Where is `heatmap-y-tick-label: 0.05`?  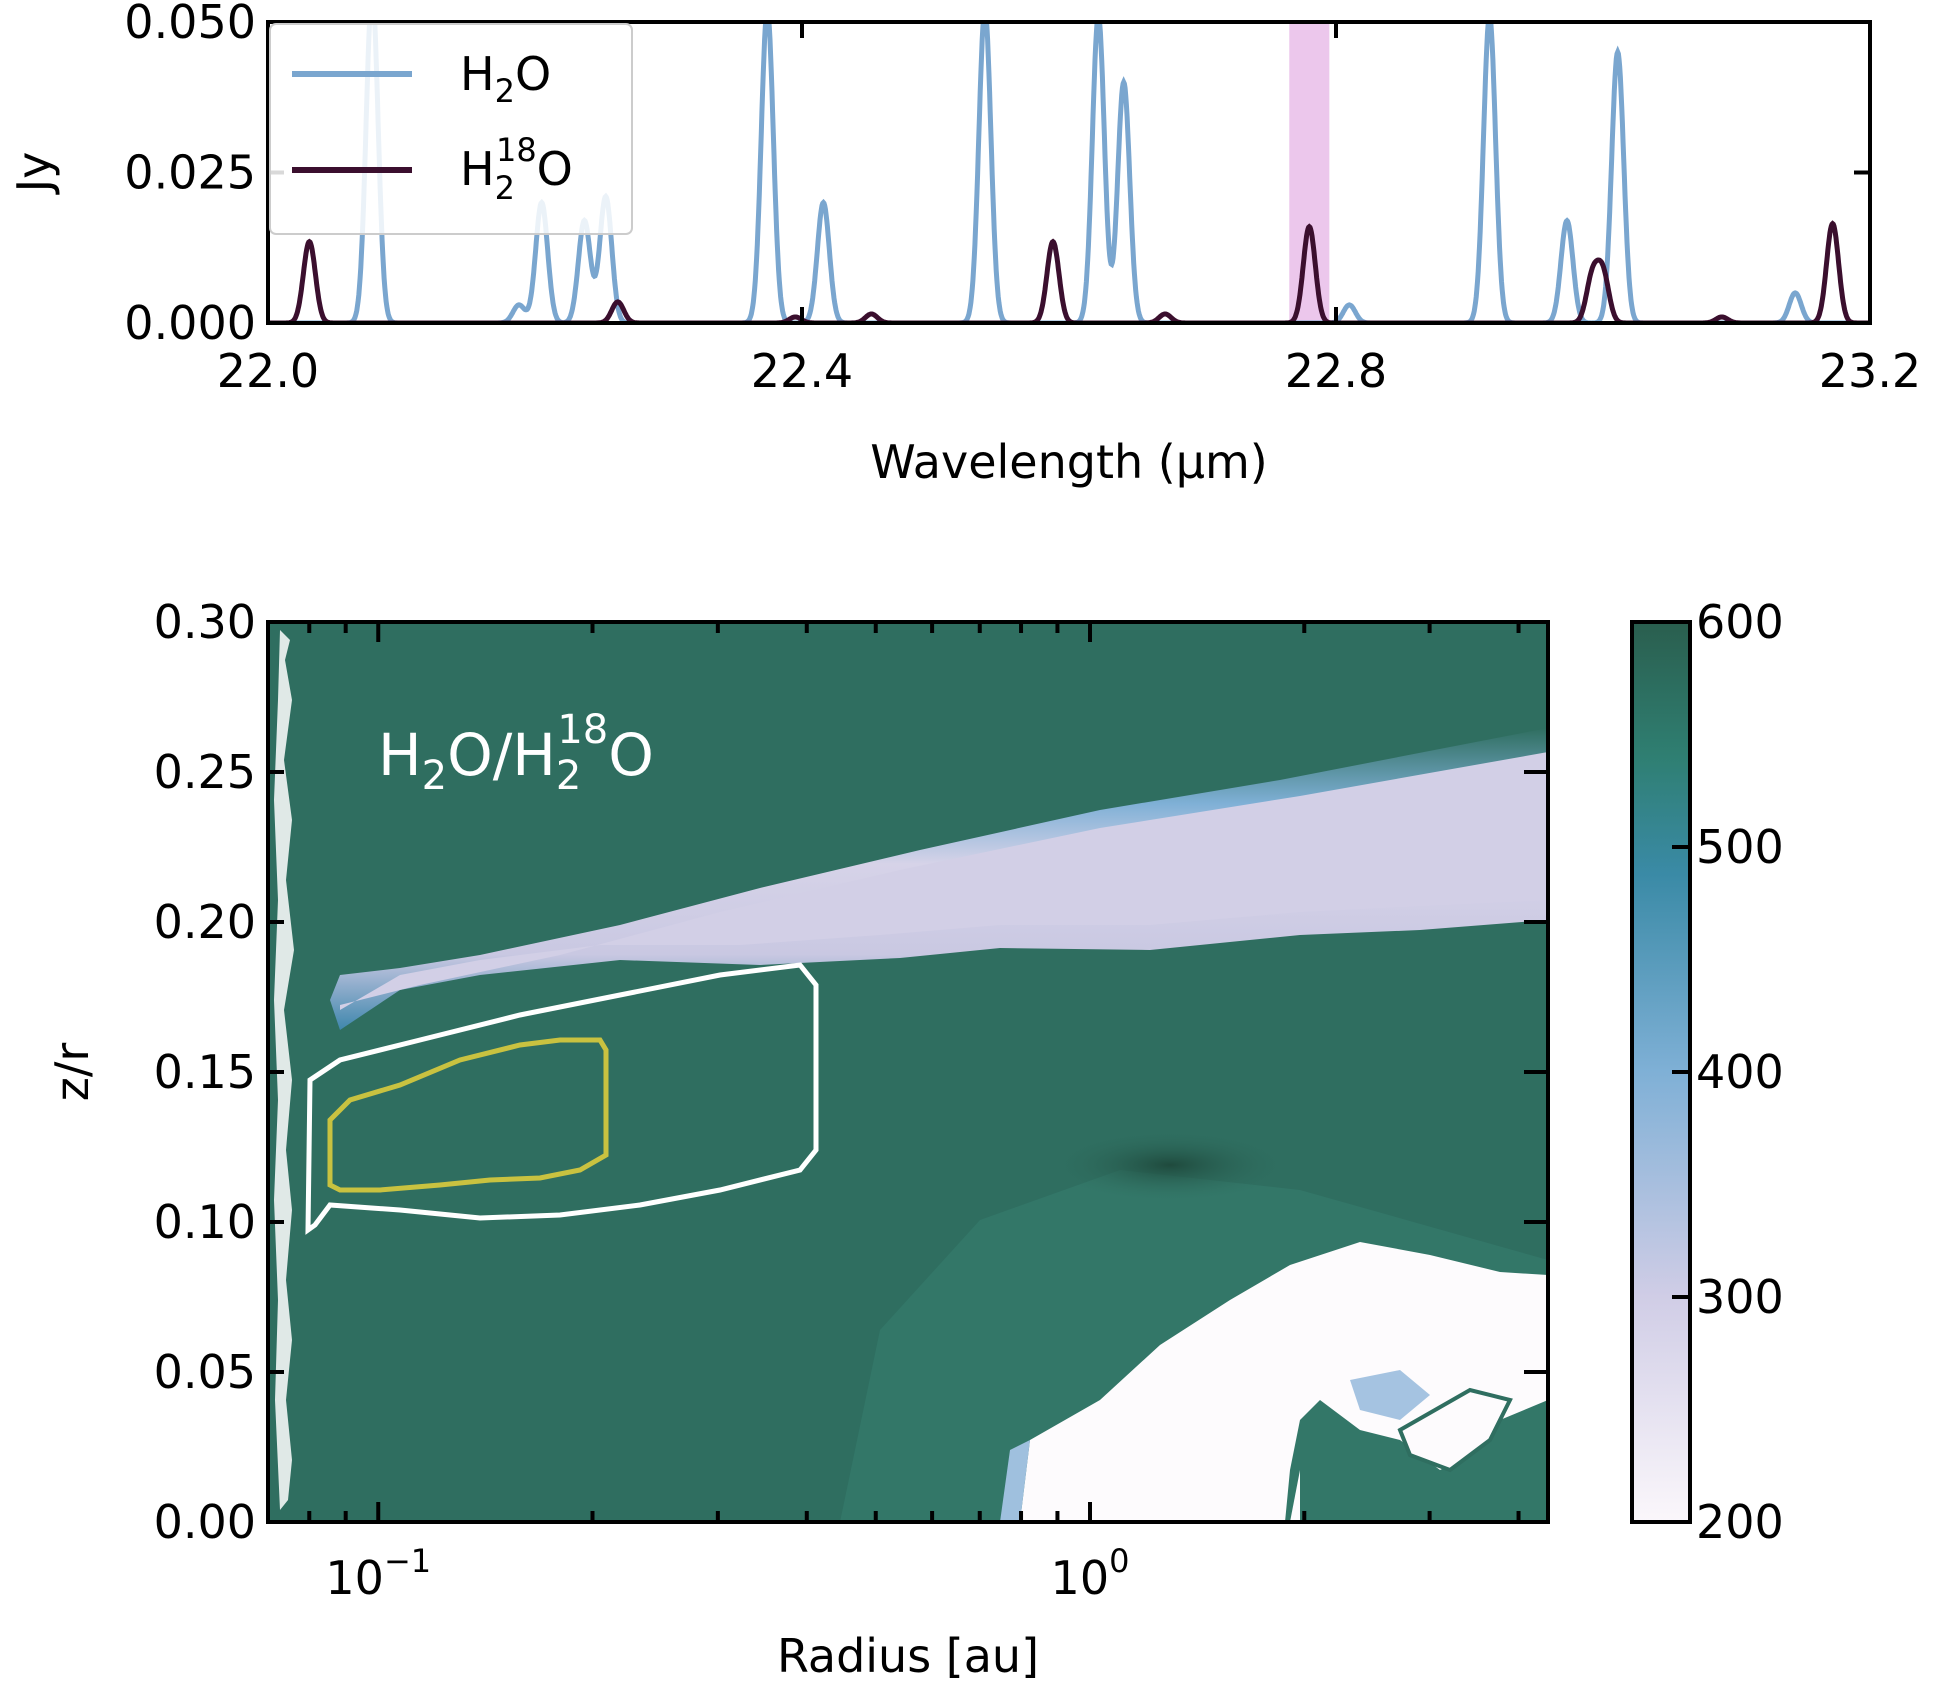
heatmap-y-tick-label: 0.05 is located at coordinates (205, 1372).